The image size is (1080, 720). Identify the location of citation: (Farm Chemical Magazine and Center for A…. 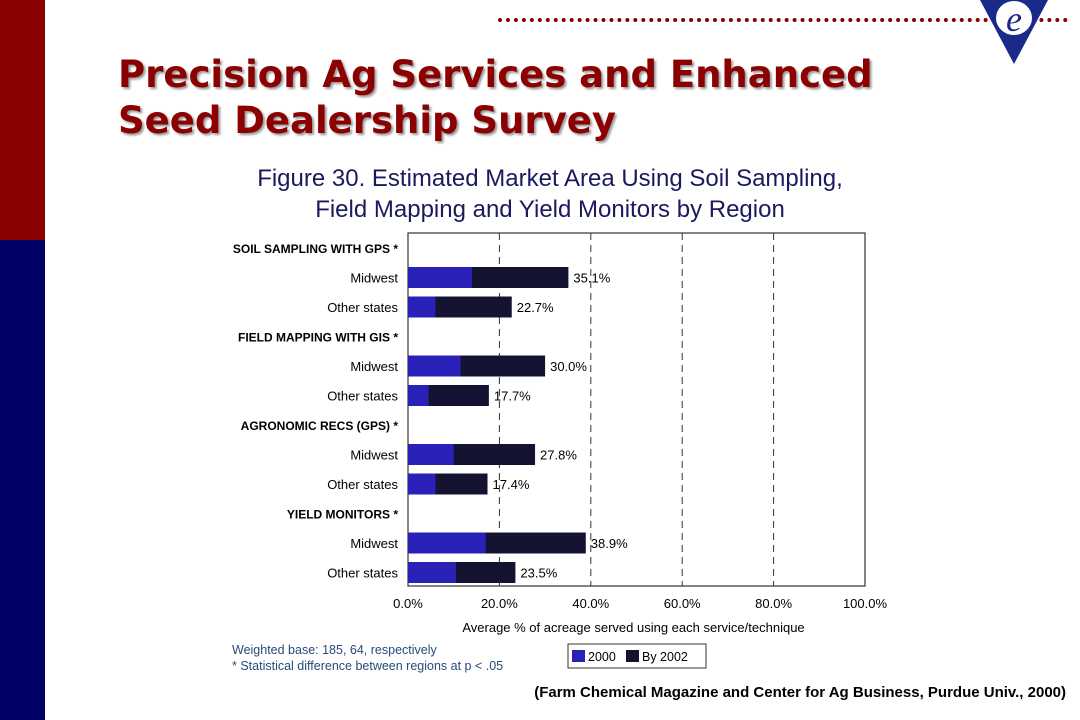
(800, 692).